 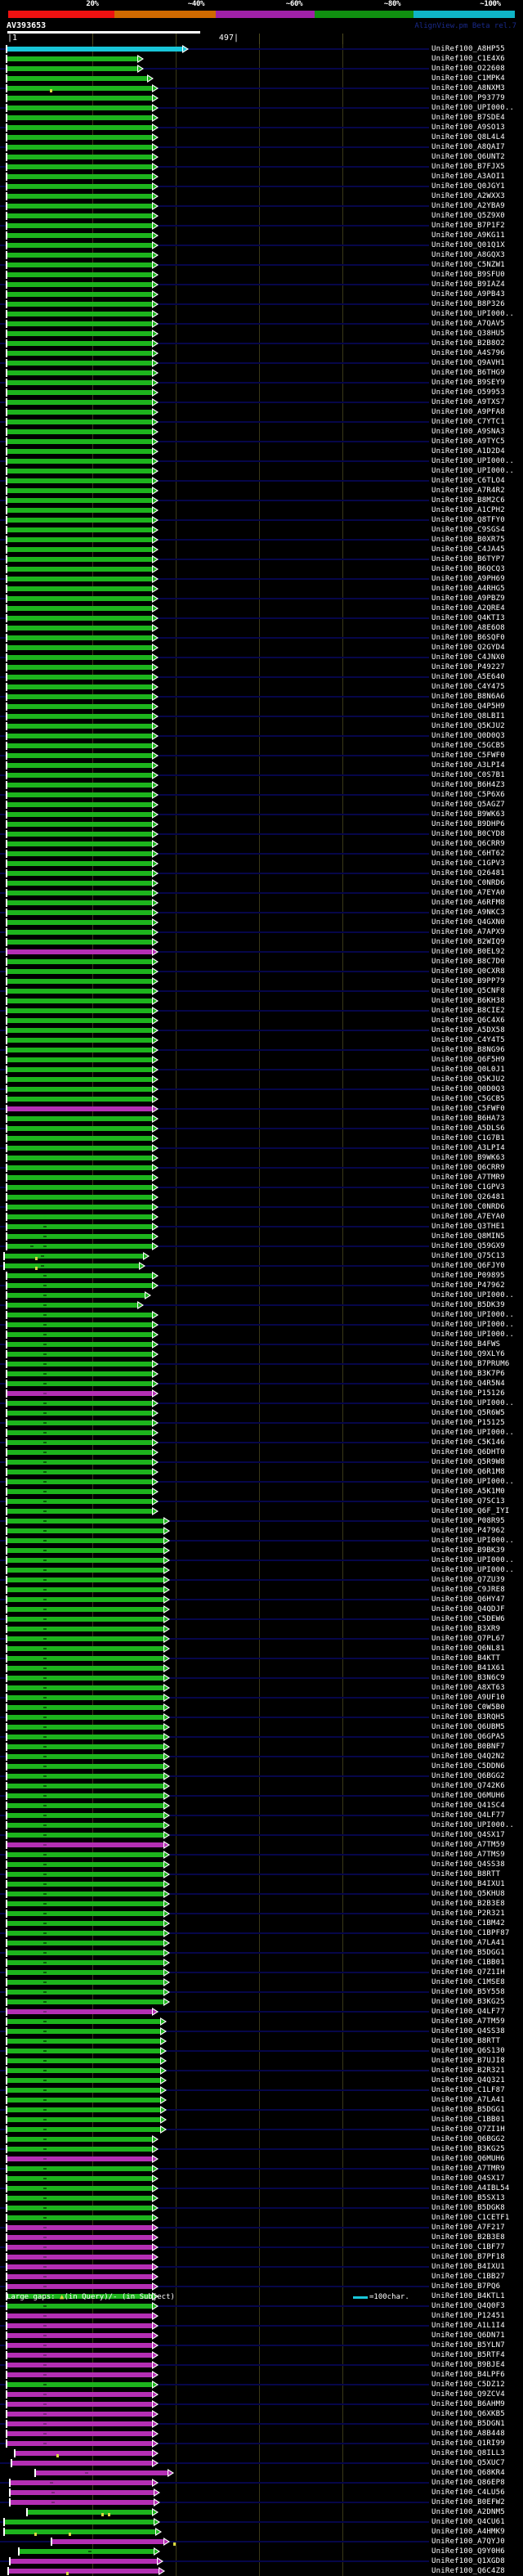 I want to click on subject-accession-label: UniRef100_Q4Q2N2, so click(x=468, y=1757).